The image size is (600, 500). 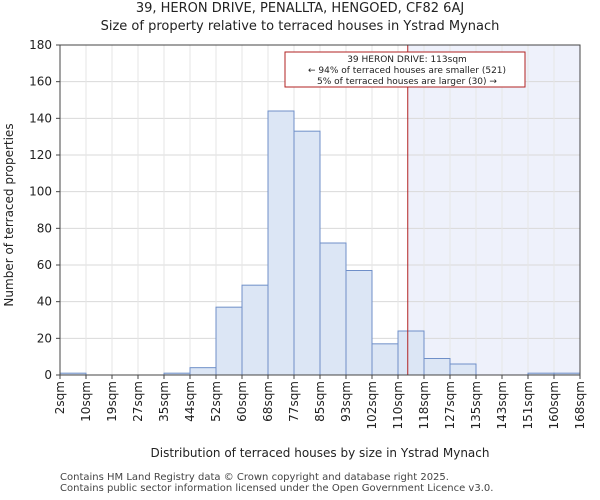 What do you see at coordinates (44, 265) in the screenshot?
I see `y-tick-label: 60` at bounding box center [44, 265].